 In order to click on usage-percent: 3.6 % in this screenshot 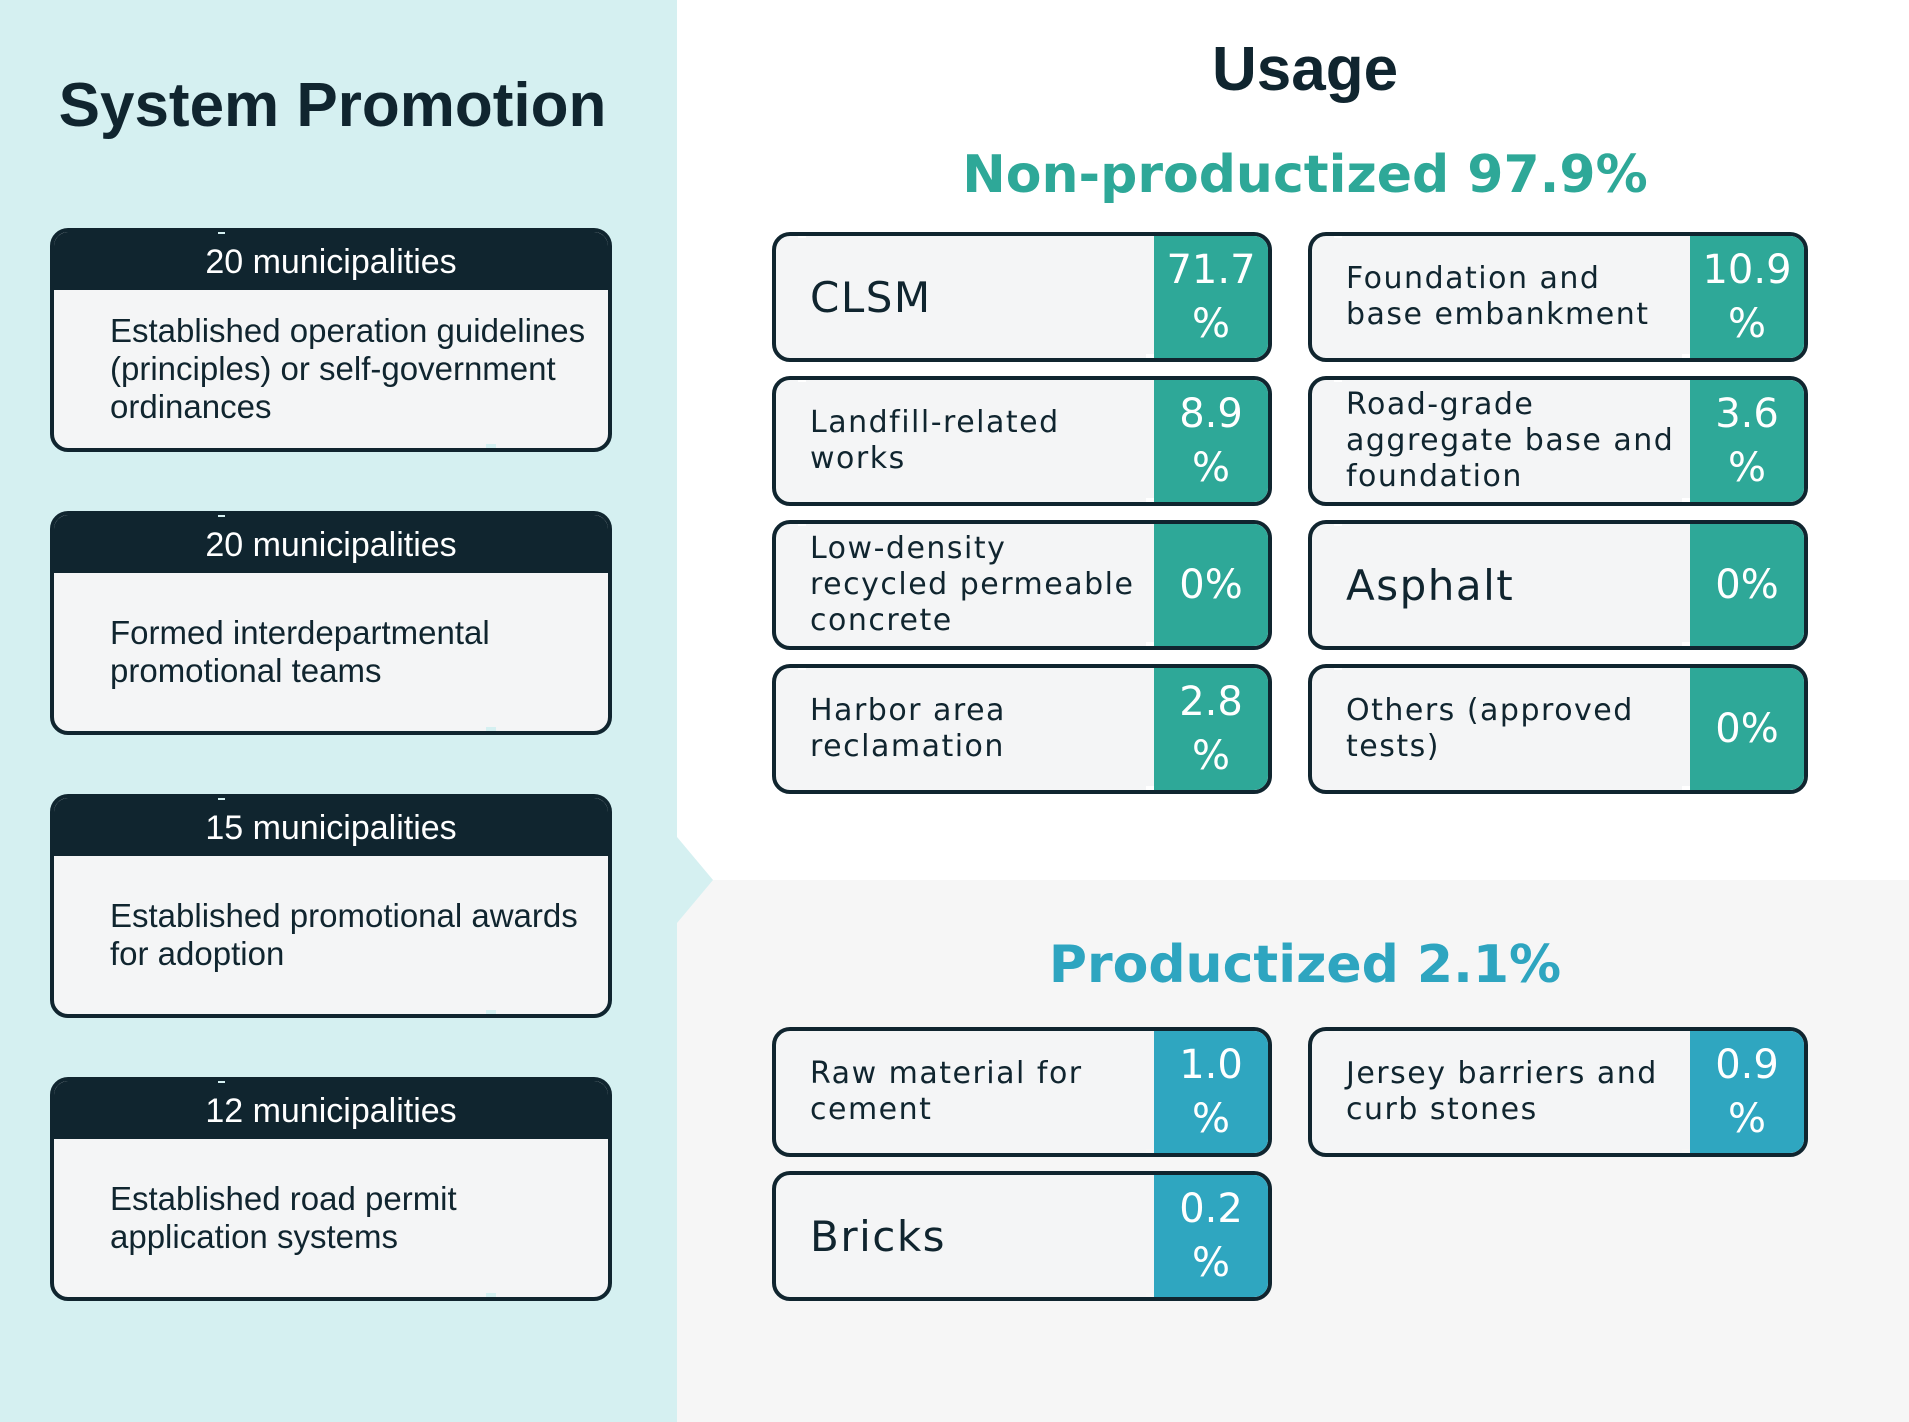, I will do `click(1747, 441)`.